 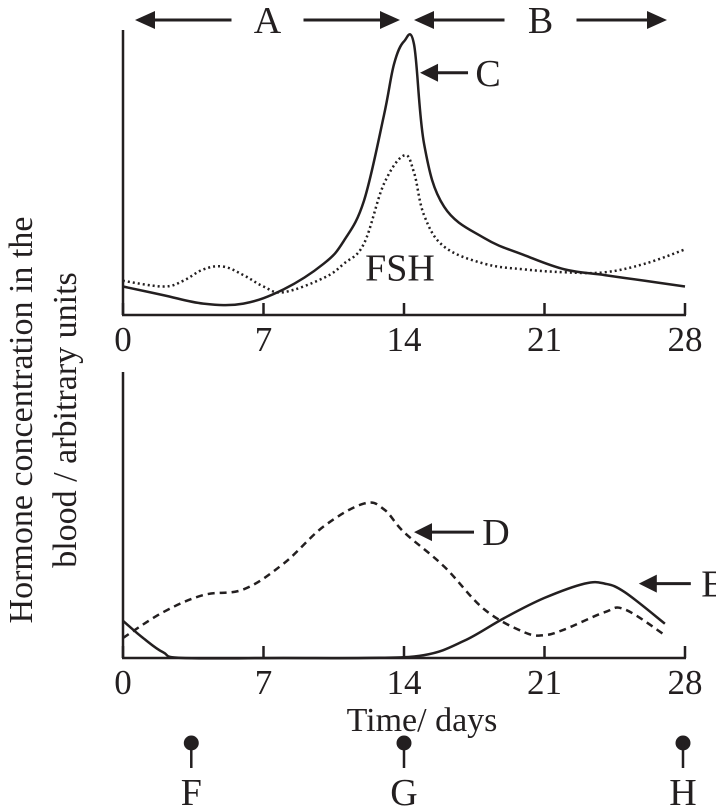 I want to click on series-fsh-line, so click(x=404, y=223).